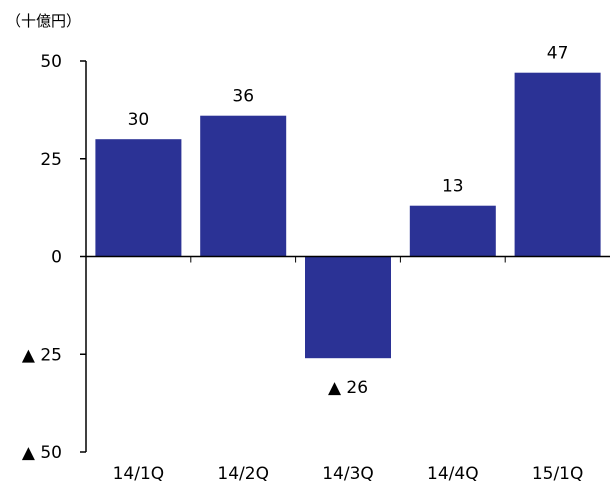  Describe the element at coordinates (558, 474) in the screenshot. I see `x-tick-label: 15/1Q` at that location.